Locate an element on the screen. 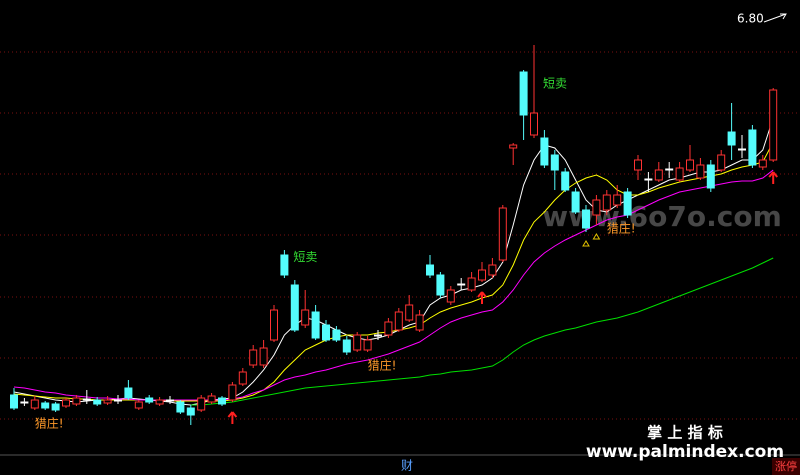 The height and width of the screenshot is (475, 800). price-label: 6.80 is located at coordinates (750, 19).